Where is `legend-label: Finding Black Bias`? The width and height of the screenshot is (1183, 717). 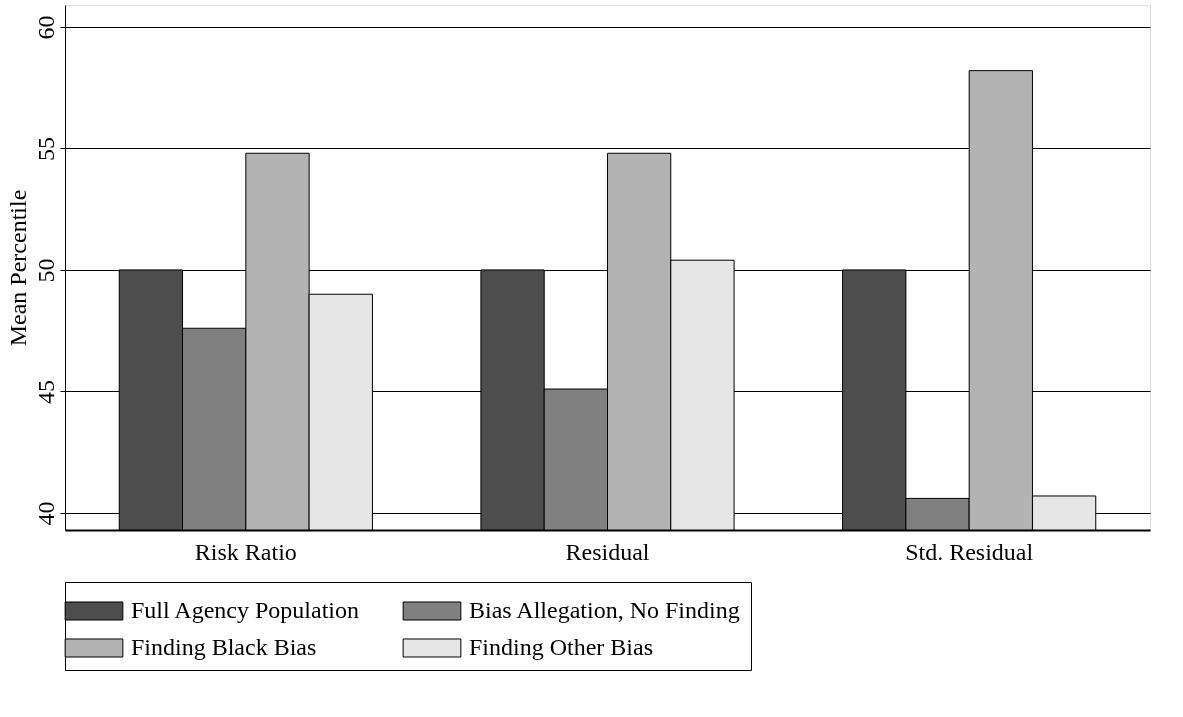
legend-label: Finding Black Bias is located at coordinates (224, 647).